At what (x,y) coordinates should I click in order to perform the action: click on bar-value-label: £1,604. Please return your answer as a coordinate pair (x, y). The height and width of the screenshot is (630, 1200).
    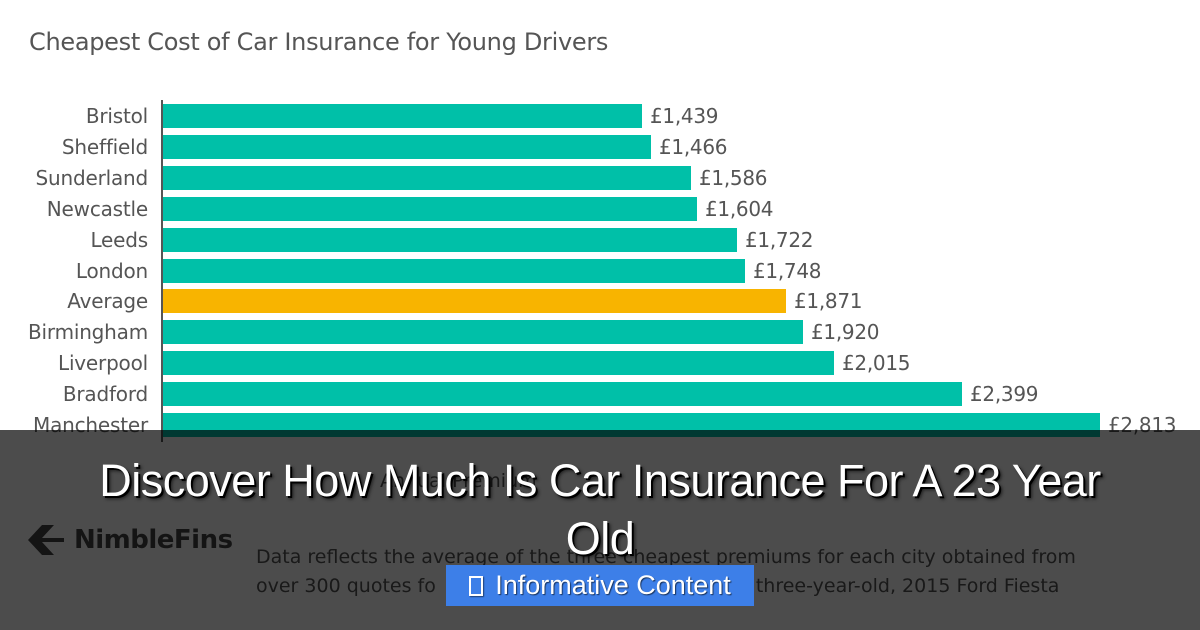
    Looking at the image, I should click on (739, 208).